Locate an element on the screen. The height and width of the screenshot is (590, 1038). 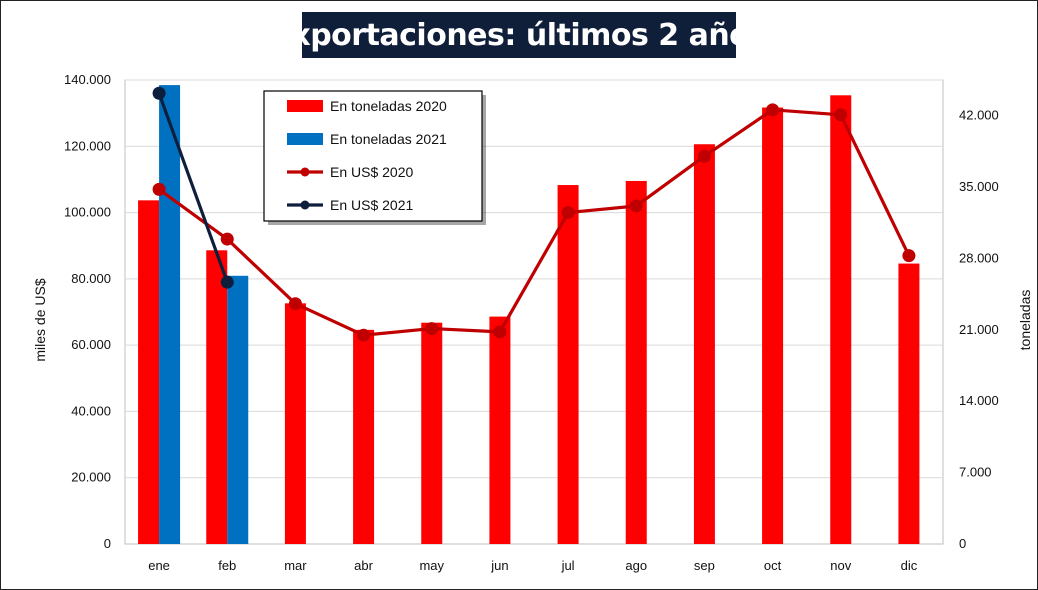
y-left-tick-label: 140.000 is located at coordinates (87, 79).